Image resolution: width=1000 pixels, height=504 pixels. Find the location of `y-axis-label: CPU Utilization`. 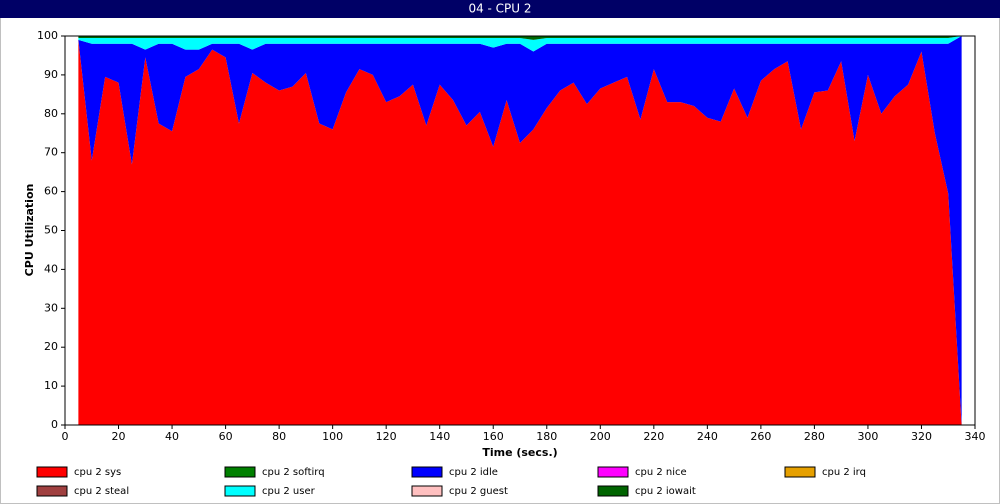

y-axis-label: CPU Utilization is located at coordinates (29, 230).